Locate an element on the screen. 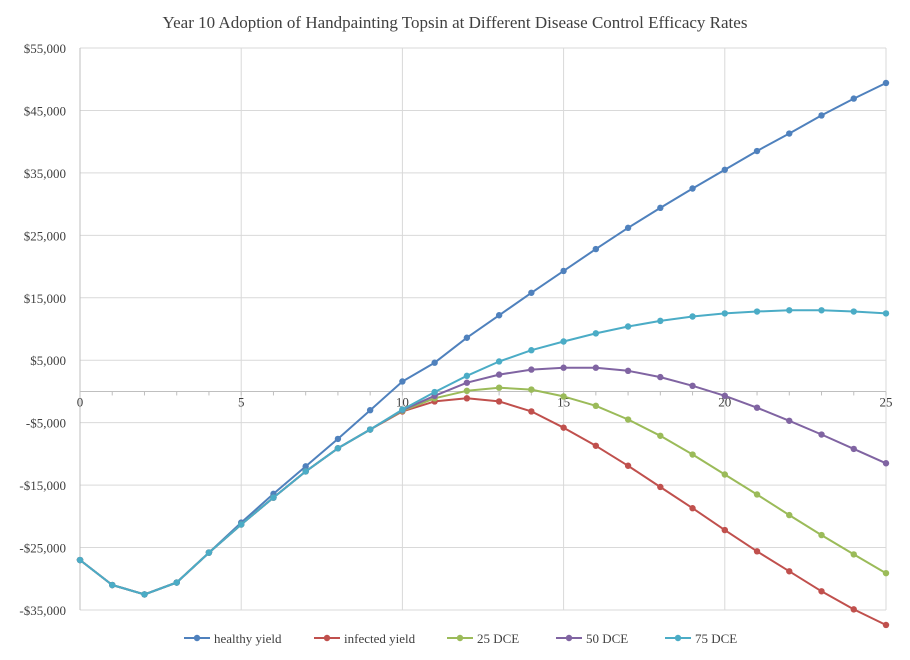  y-tick-label: $35,000 is located at coordinates (45, 173).